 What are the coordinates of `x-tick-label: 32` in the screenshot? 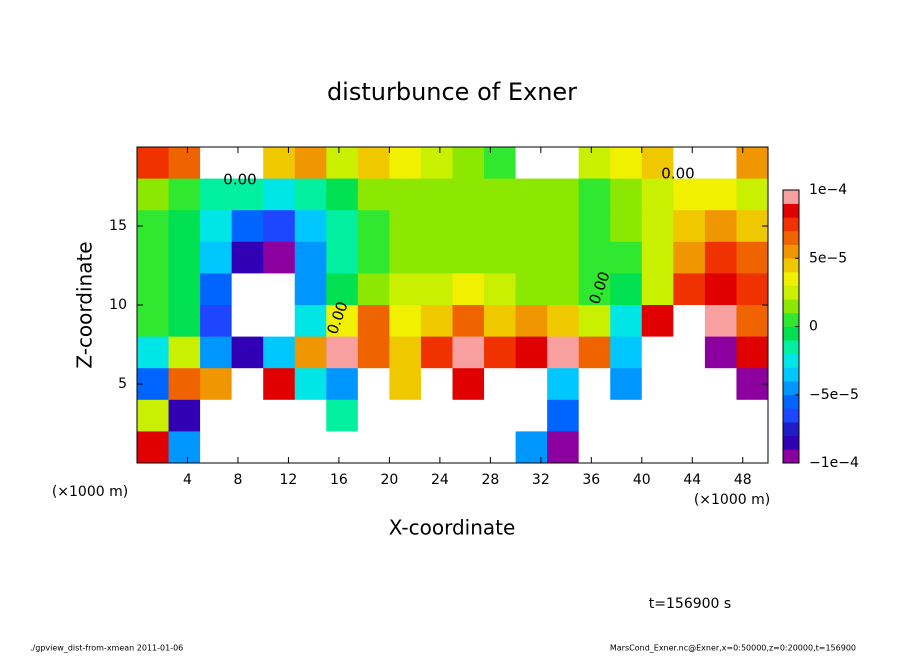 It's located at (541, 480).